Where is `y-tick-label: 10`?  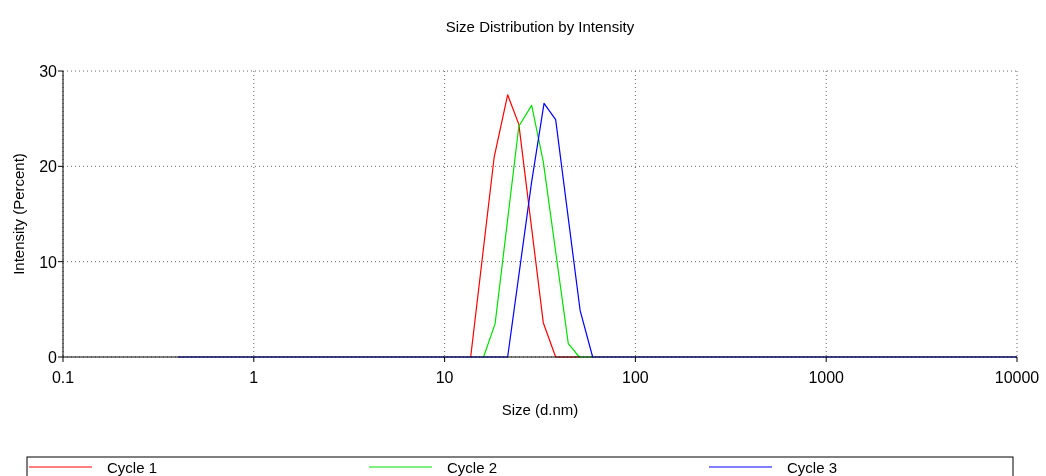 y-tick-label: 10 is located at coordinates (48, 262).